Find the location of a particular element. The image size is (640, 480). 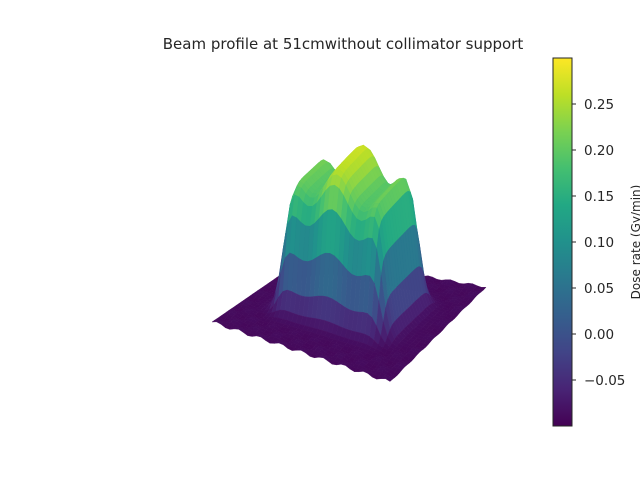

colorbar-tick-label: 0.10 is located at coordinates (599, 243).